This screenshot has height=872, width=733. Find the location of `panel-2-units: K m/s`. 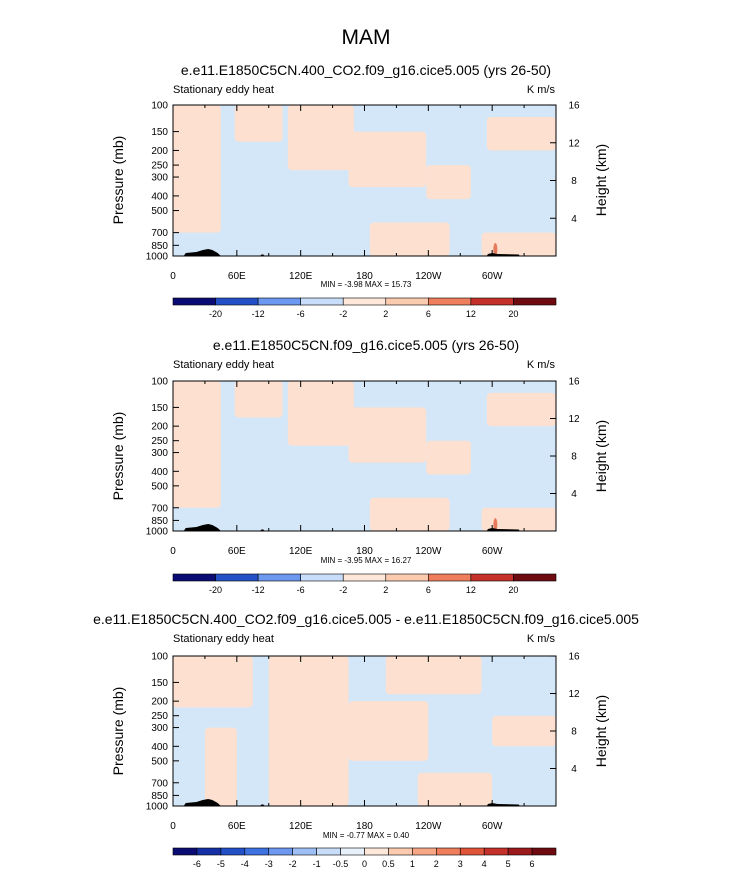

panel-2-units: K m/s is located at coordinates (541, 365).